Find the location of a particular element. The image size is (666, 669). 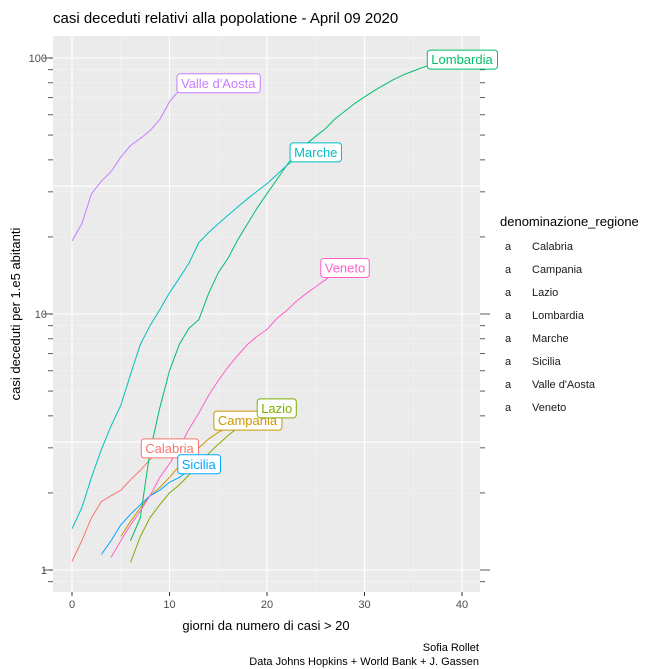

y-tick-label: 1 is located at coordinates (44, 571).